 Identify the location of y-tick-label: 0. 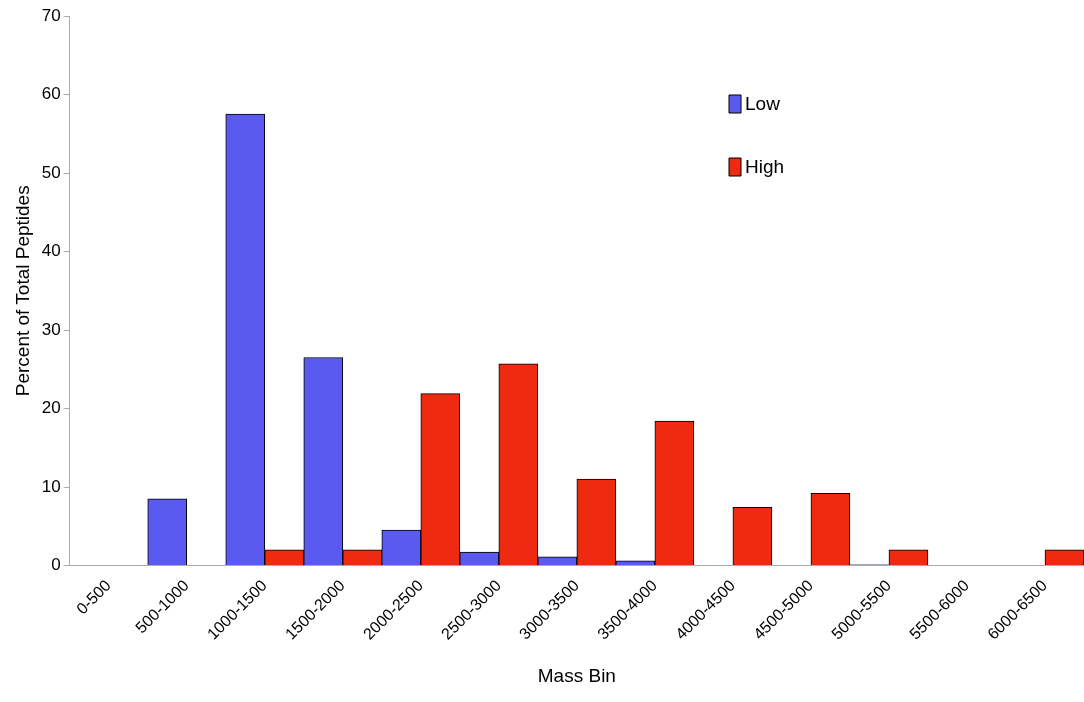
(56, 565).